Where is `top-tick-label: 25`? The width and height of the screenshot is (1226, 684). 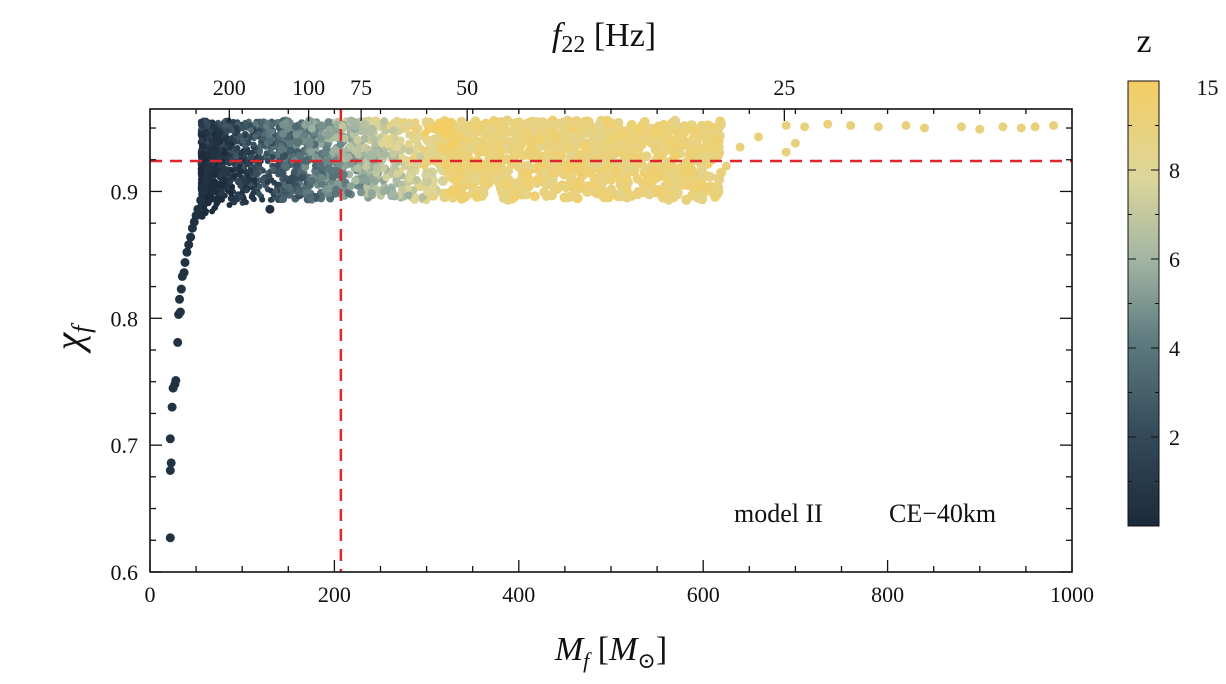 top-tick-label: 25 is located at coordinates (784, 87).